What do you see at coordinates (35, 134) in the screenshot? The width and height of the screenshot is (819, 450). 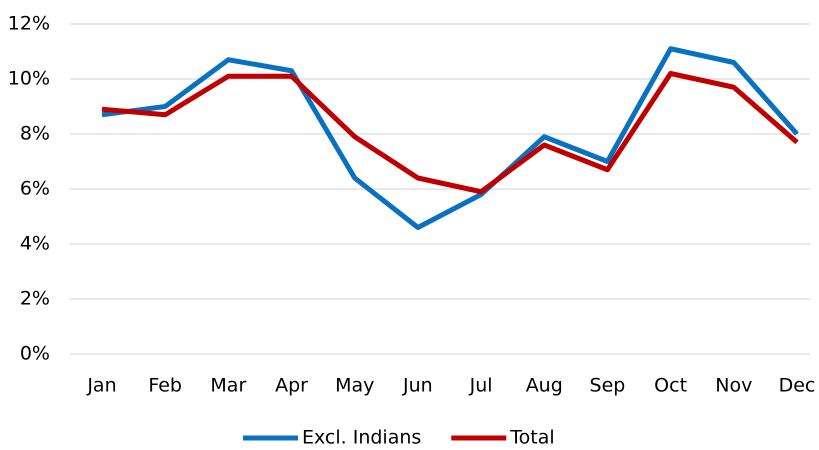 I see `y-tick-label: 8%` at bounding box center [35, 134].